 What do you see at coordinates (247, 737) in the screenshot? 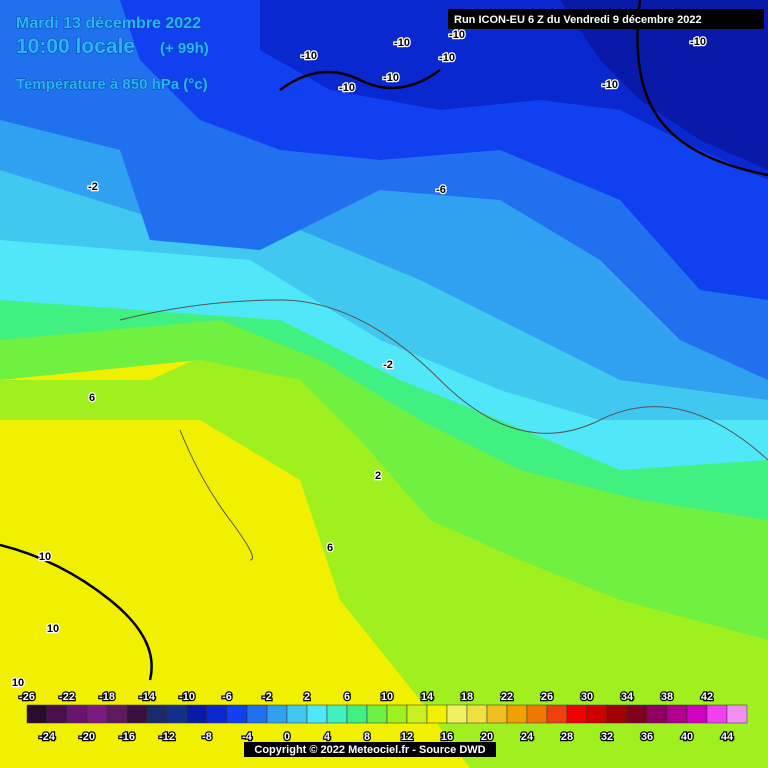
I see `scale-label: -4` at bounding box center [247, 737].